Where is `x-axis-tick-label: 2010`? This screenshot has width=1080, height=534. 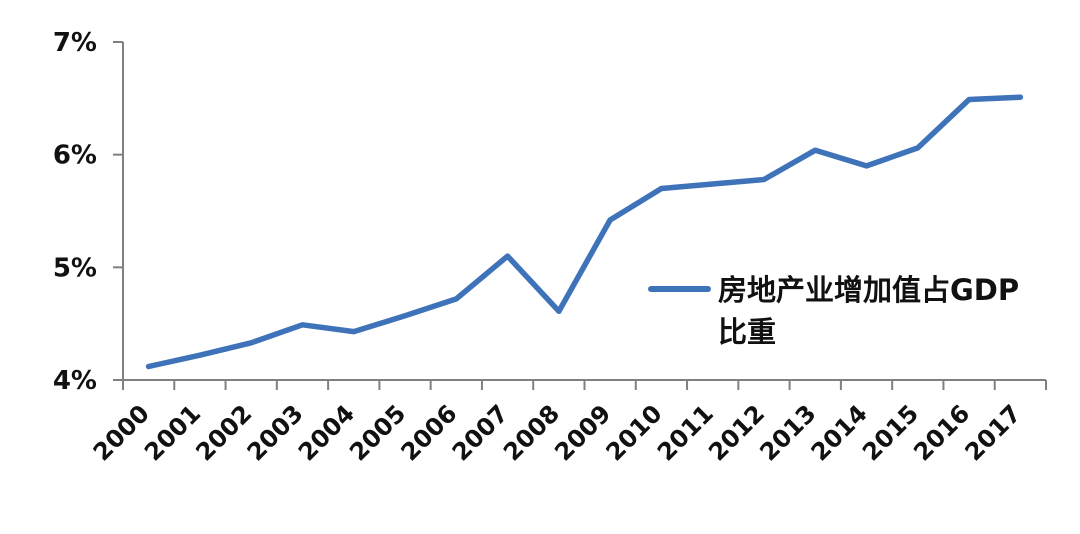 x-axis-tick-label: 2010 is located at coordinates (634, 432).